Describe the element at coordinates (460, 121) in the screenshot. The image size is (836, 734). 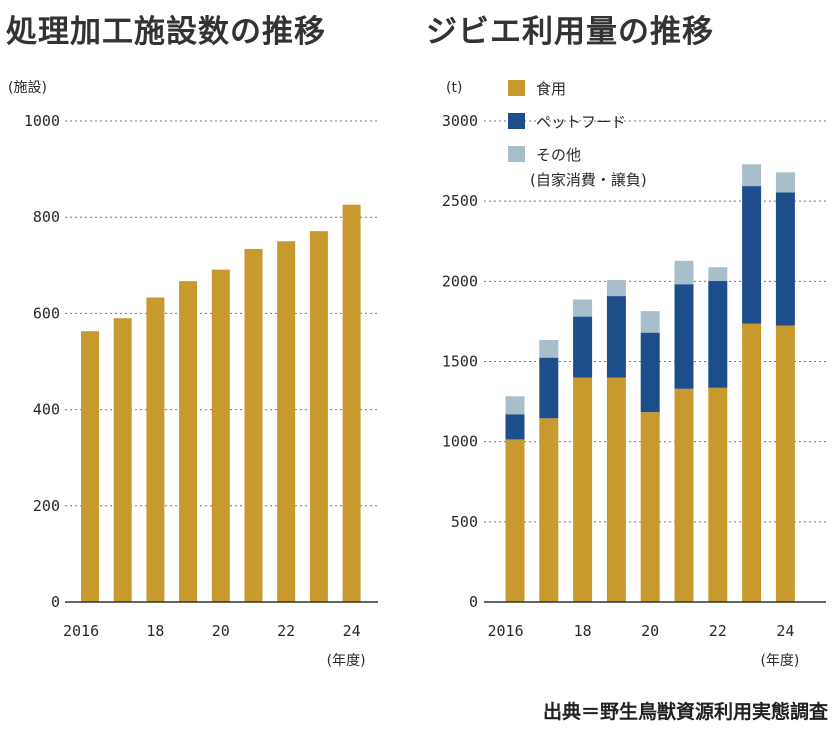
I see `y-tick-label: 3000` at that location.